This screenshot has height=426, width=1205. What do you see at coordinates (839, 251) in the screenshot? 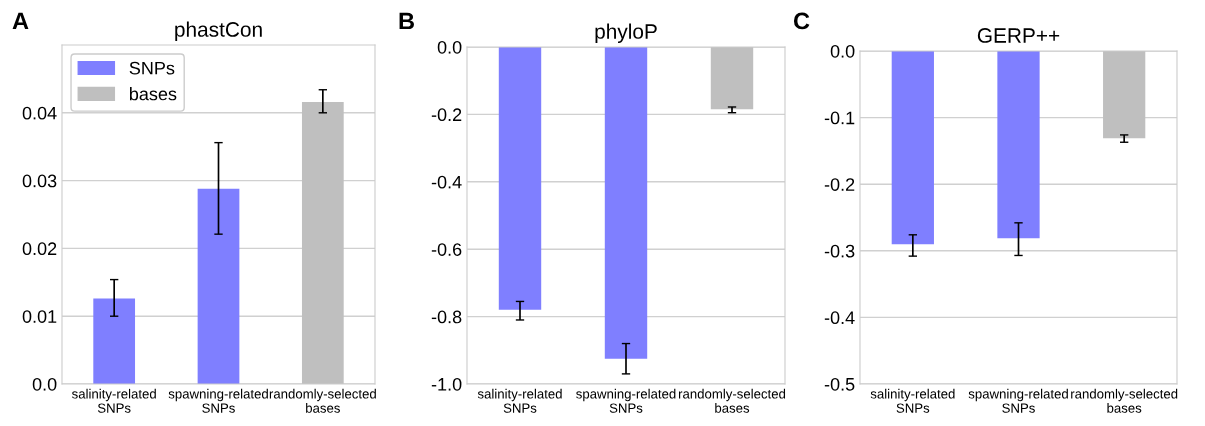
I see `y-tick-label: -0.3` at bounding box center [839, 251].